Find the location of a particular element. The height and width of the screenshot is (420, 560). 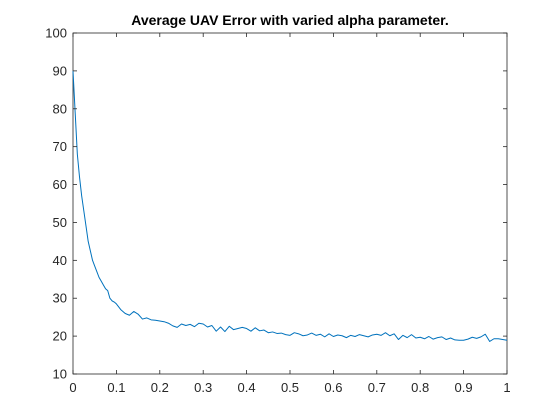

x-tick-label: 0.6 is located at coordinates (333, 387).